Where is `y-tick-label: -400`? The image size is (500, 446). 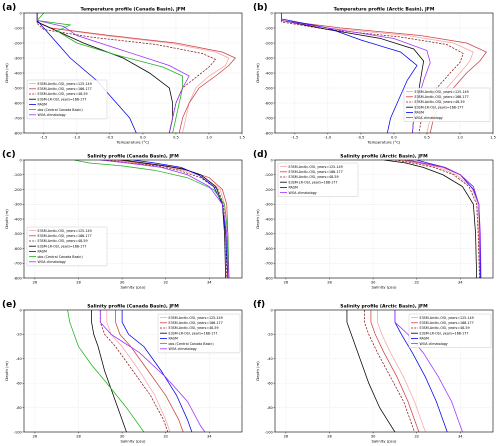
y-tick-label: -400 is located at coordinates (269, 219).